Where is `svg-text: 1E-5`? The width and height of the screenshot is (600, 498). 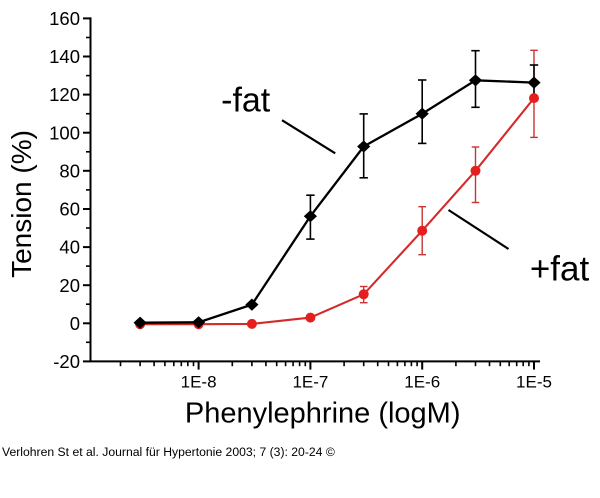 svg-text: 1E-5 is located at coordinates (534, 382).